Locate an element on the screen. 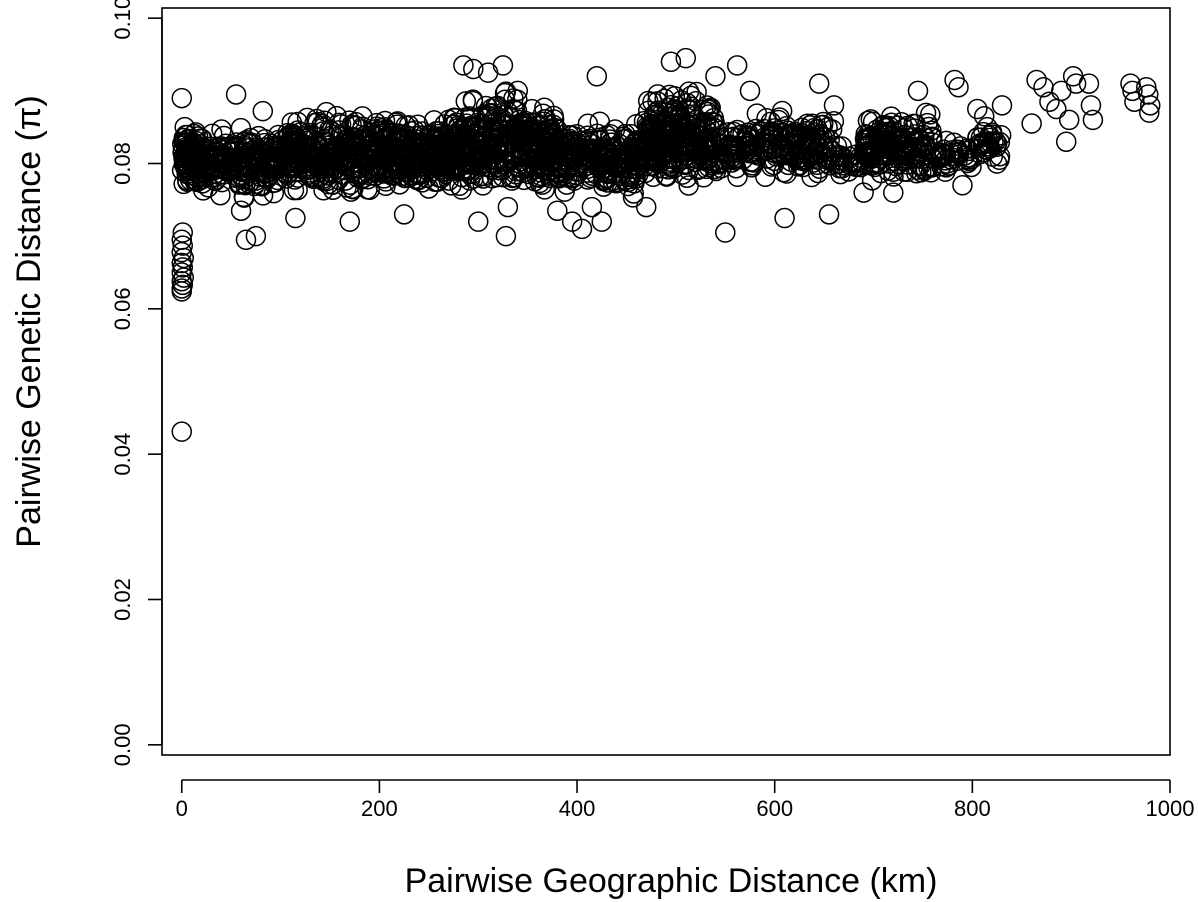  x-tick-label: 600 is located at coordinates (774, 808).